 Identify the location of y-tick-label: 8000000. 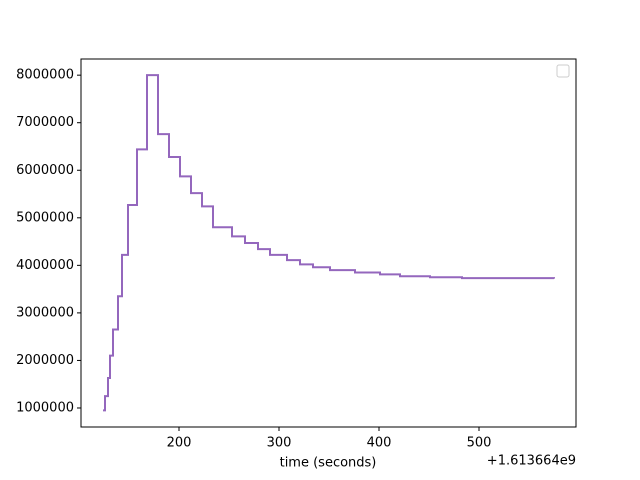
(45, 75).